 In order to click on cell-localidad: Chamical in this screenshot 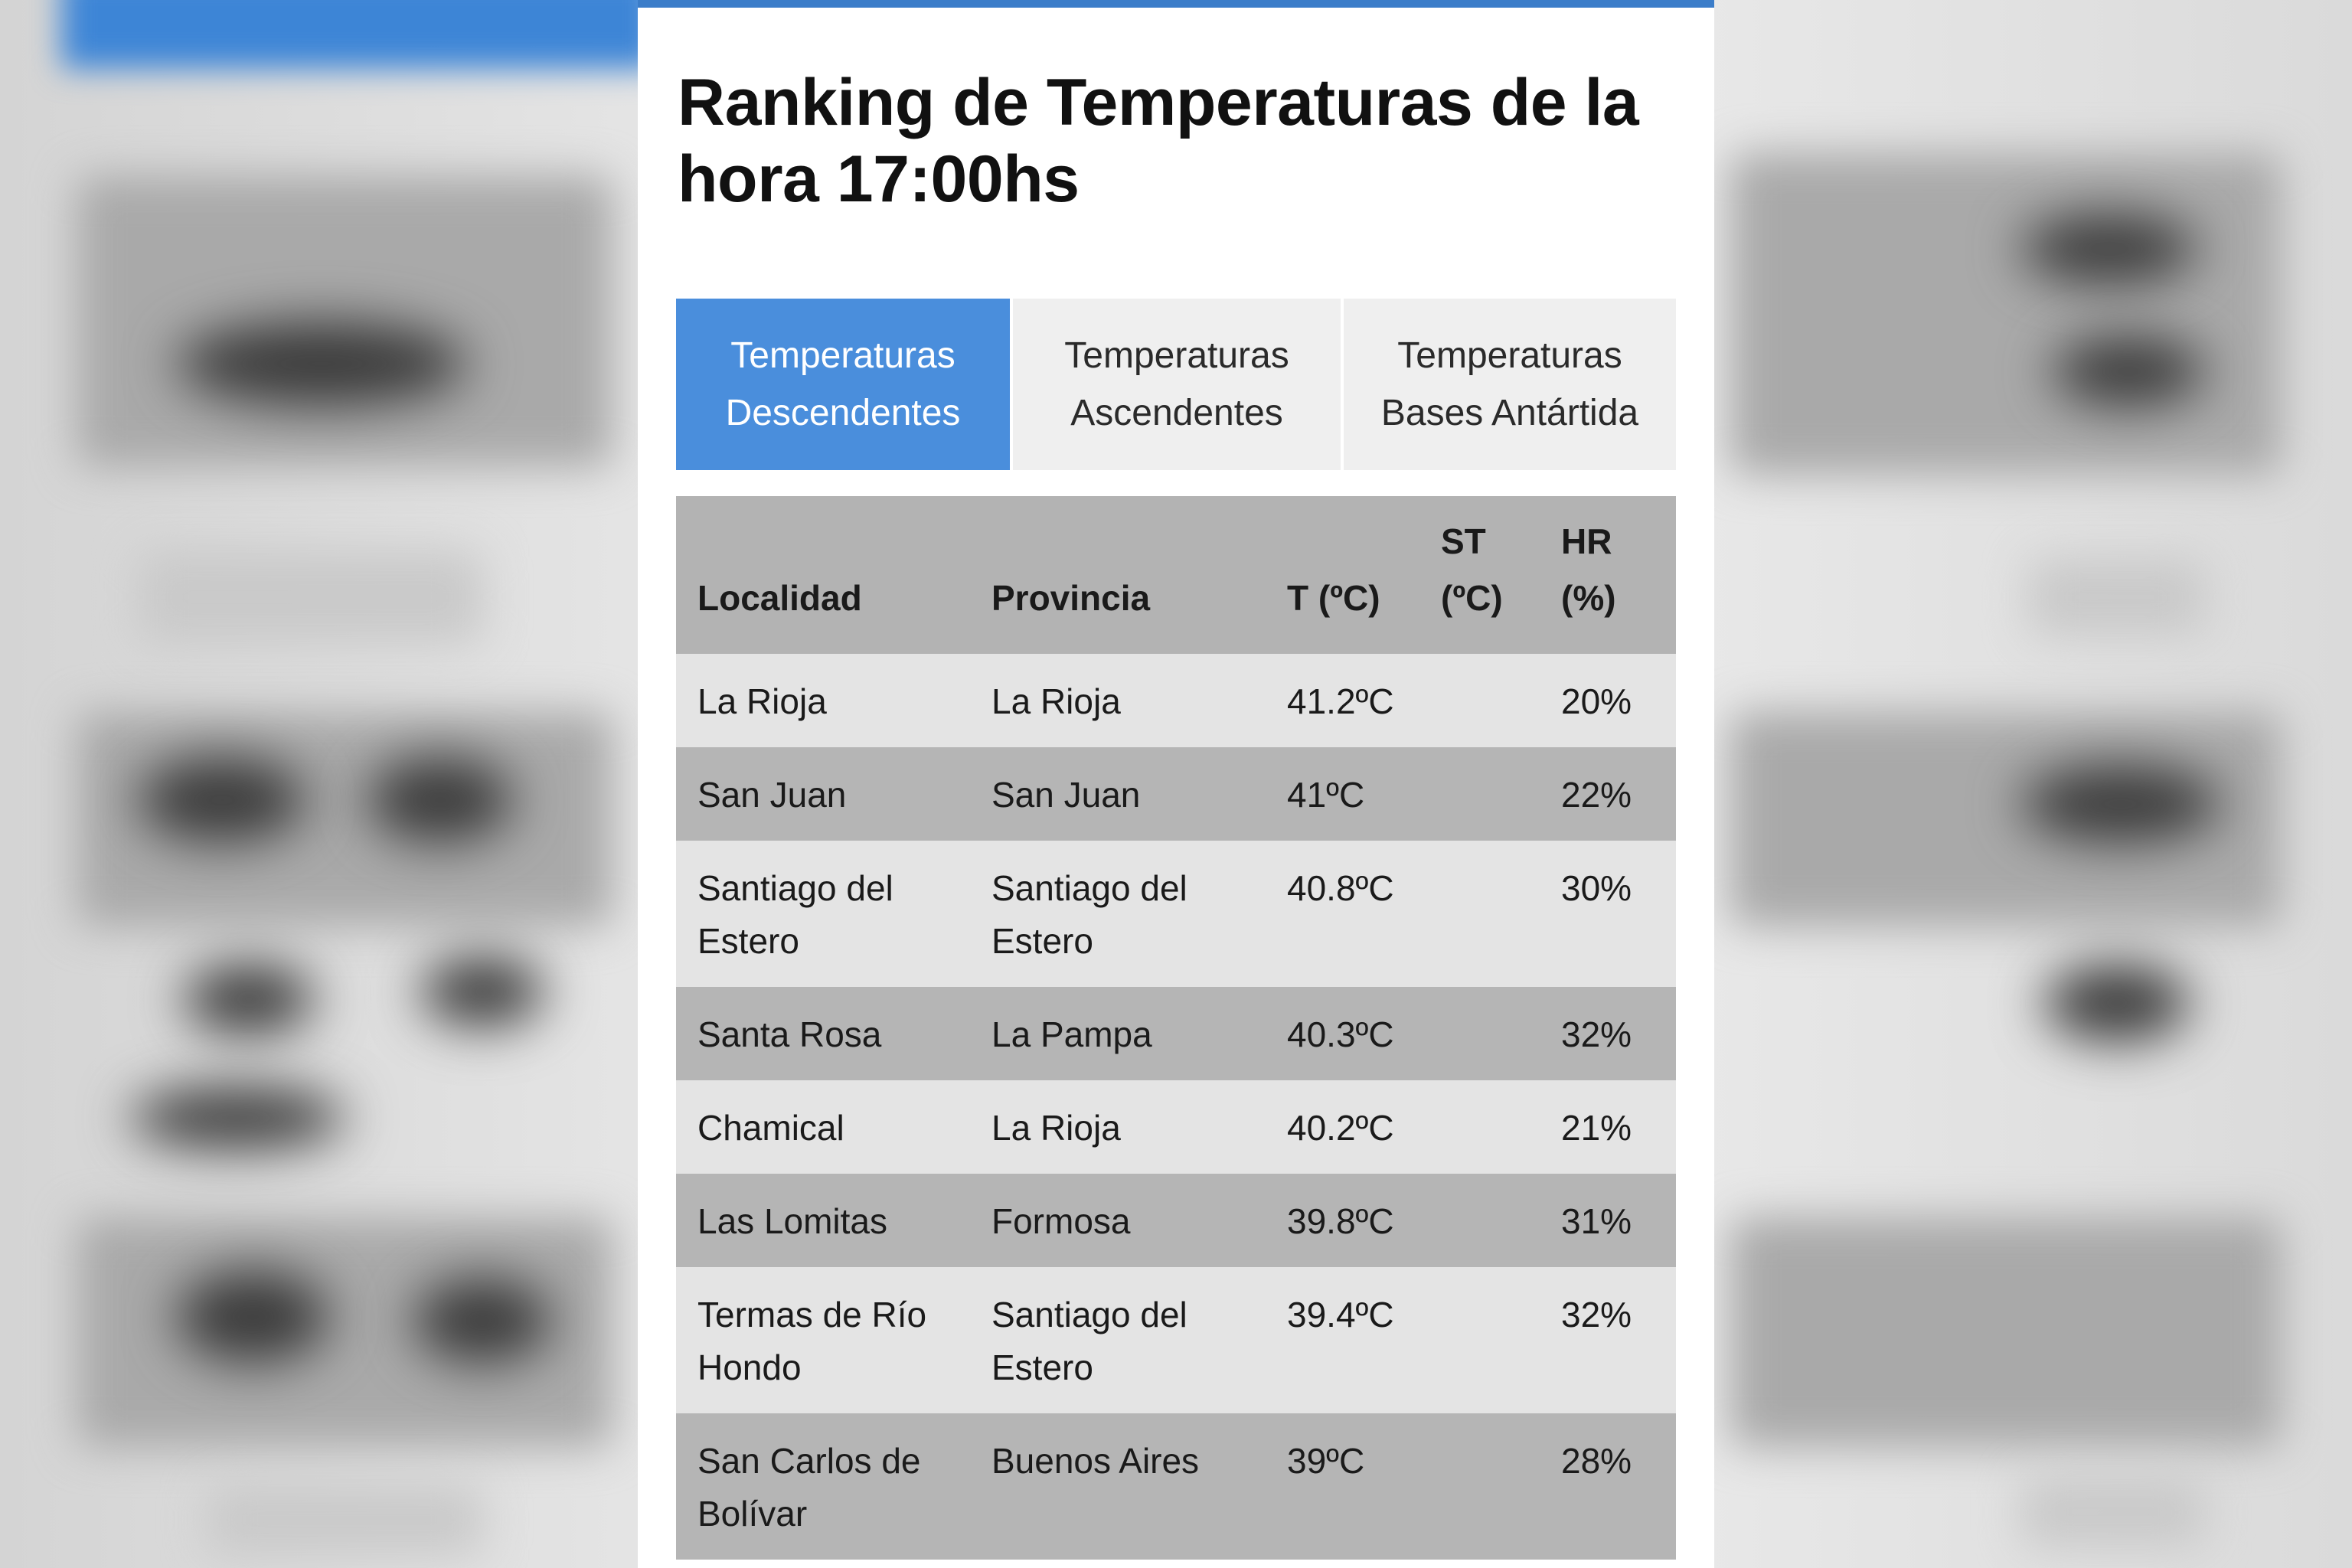, I will do `click(770, 1128)`.